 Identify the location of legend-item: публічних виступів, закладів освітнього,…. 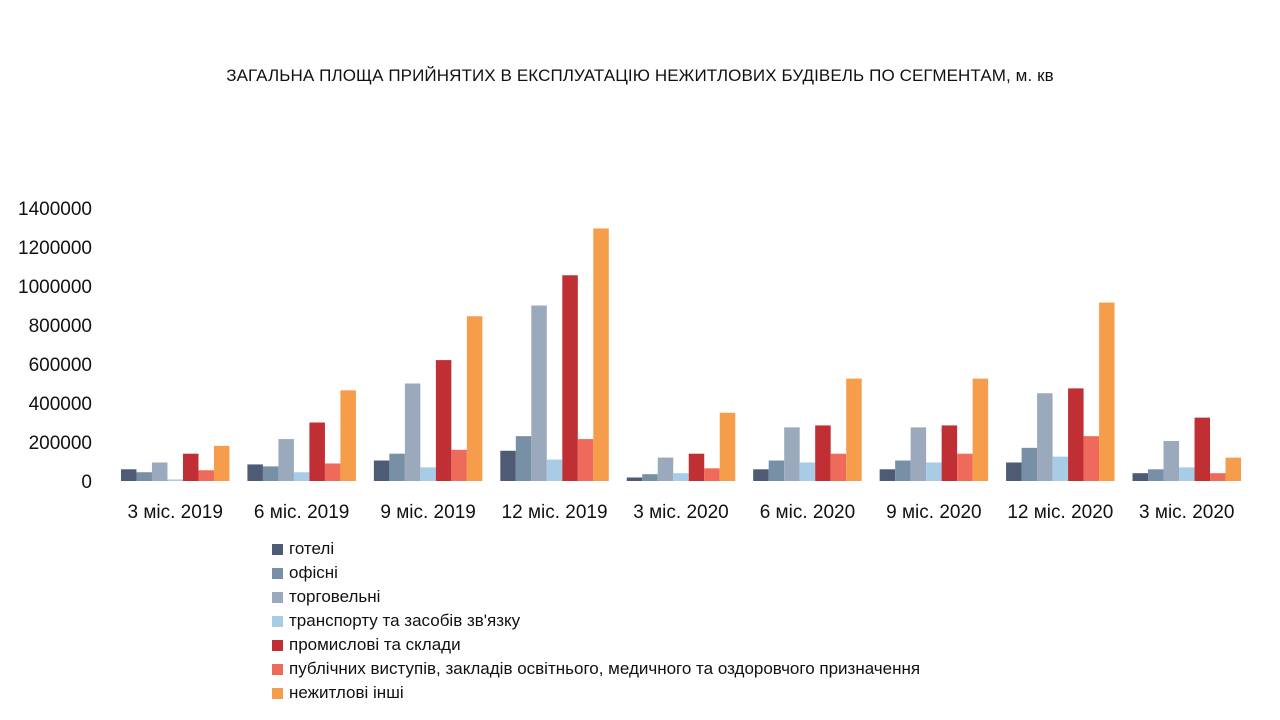
(596, 669).